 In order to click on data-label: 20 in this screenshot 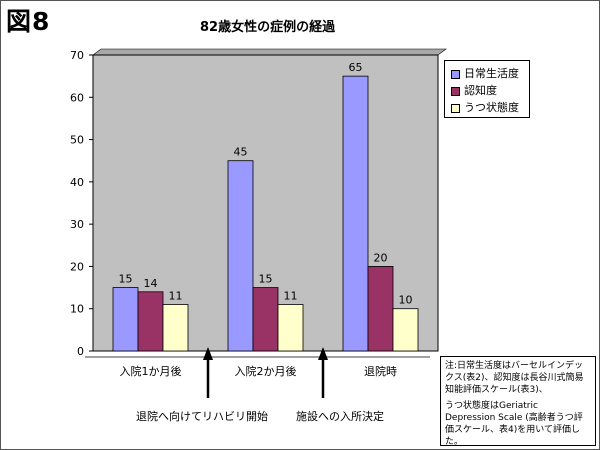, I will do `click(381, 257)`.